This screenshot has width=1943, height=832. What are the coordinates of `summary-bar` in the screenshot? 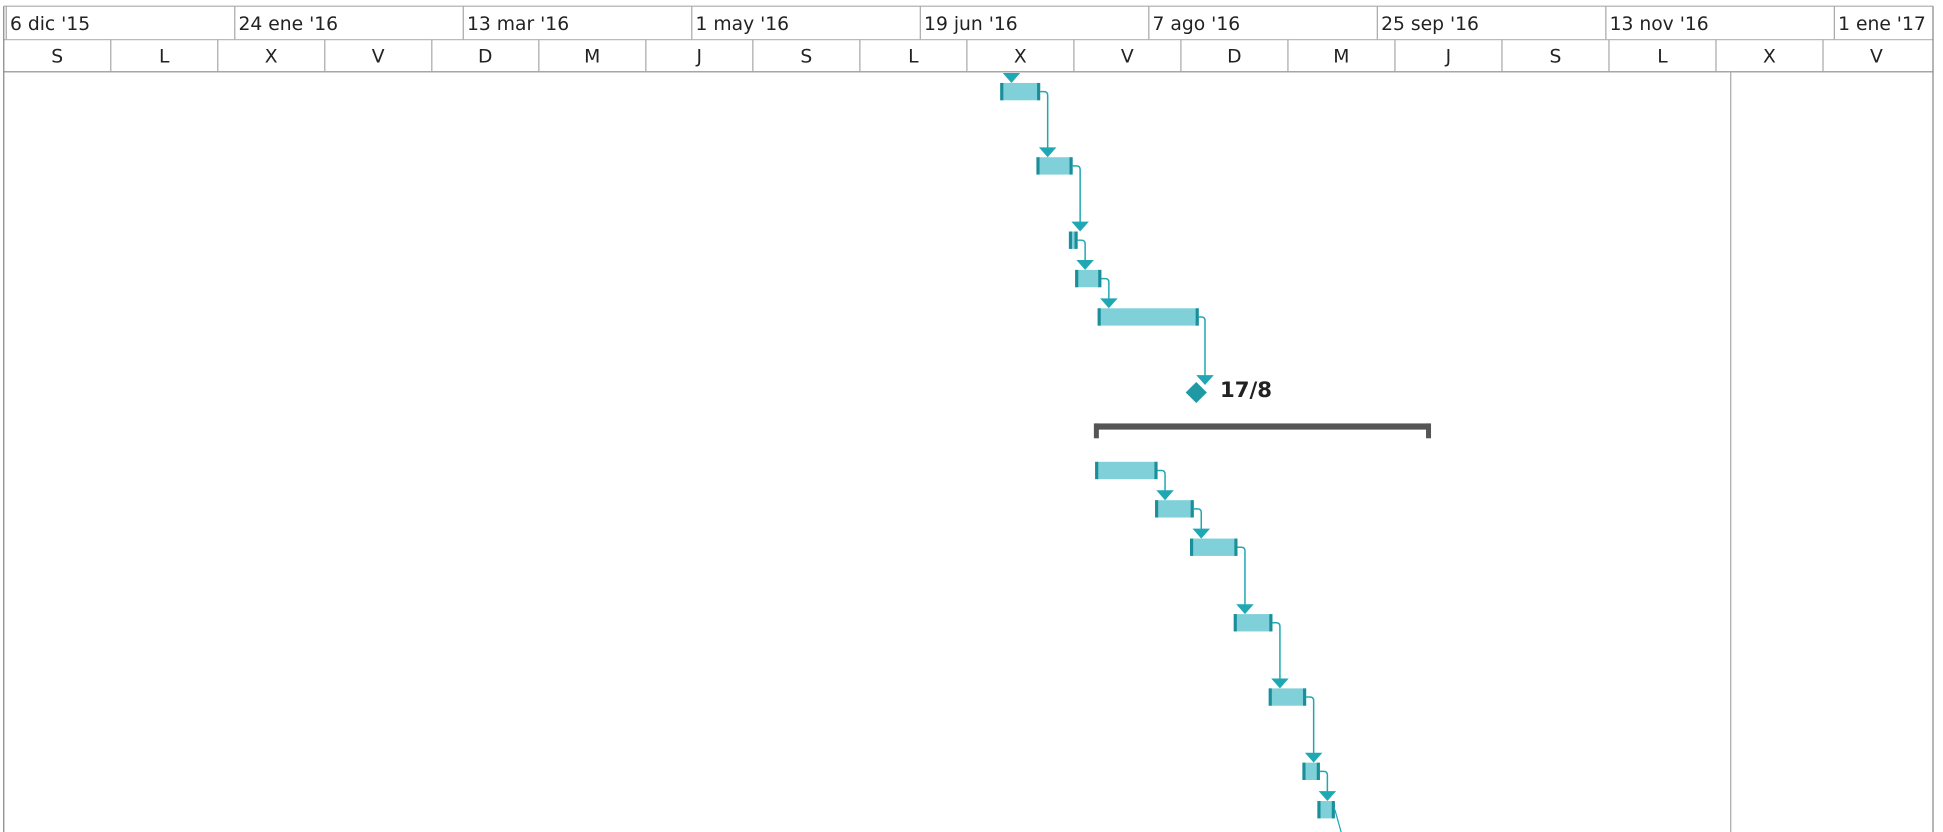 It's located at (1262, 426).